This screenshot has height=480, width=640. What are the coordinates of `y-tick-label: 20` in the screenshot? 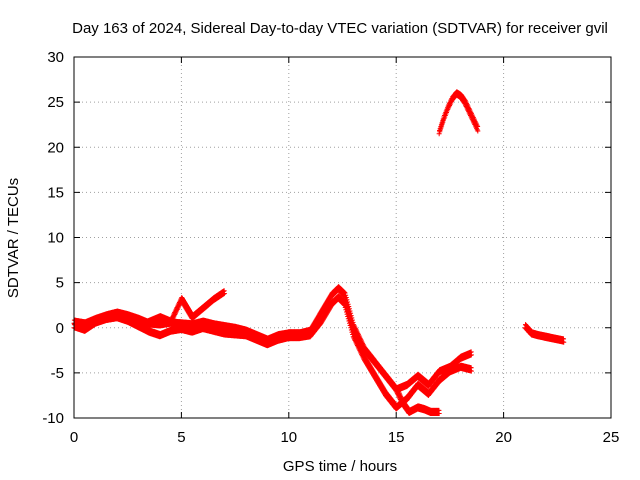 It's located at (55, 147).